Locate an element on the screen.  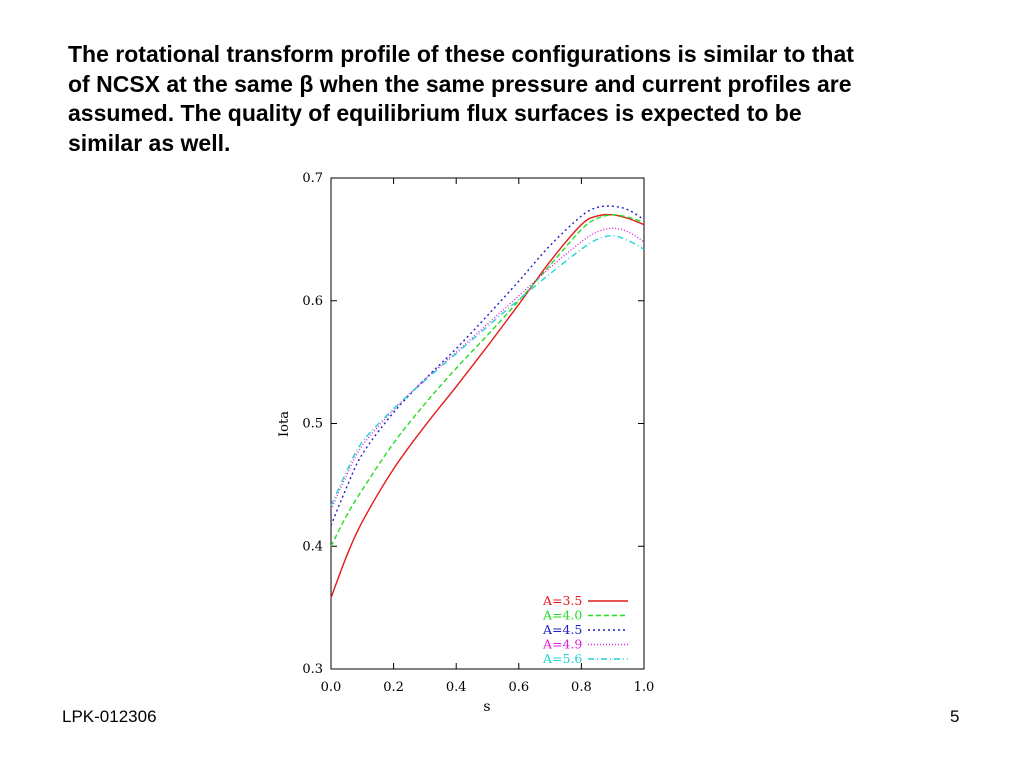
x-axis-label: s is located at coordinates (486, 707).